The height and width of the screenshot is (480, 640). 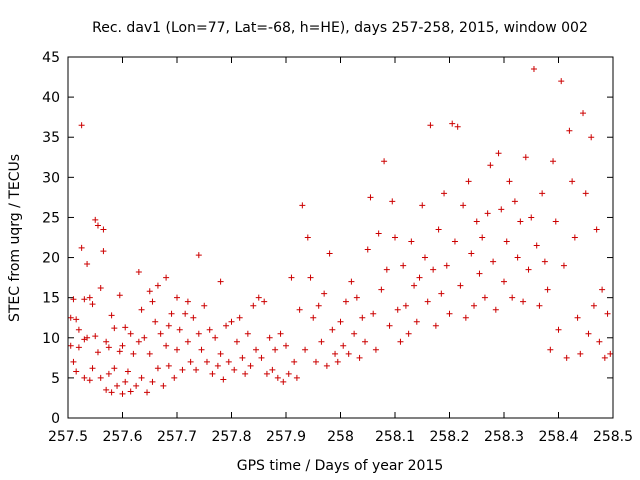 What do you see at coordinates (613, 437) in the screenshot?
I see `x-tick-label: 258.5` at bounding box center [613, 437].